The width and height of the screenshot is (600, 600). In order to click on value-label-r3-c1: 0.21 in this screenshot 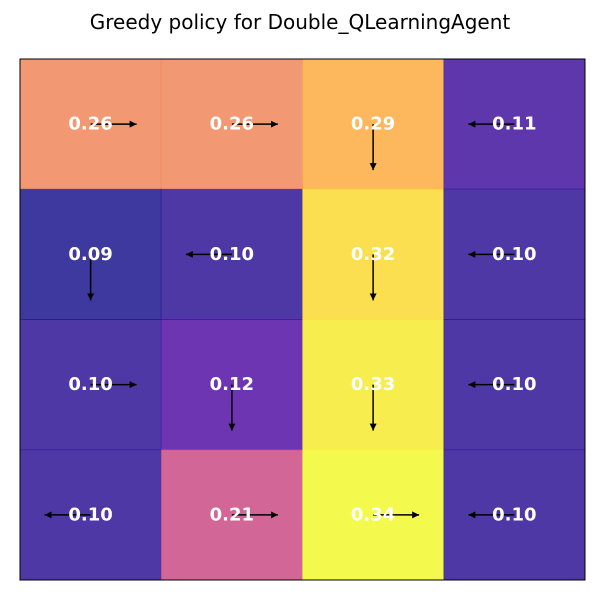, I will do `click(232, 514)`.